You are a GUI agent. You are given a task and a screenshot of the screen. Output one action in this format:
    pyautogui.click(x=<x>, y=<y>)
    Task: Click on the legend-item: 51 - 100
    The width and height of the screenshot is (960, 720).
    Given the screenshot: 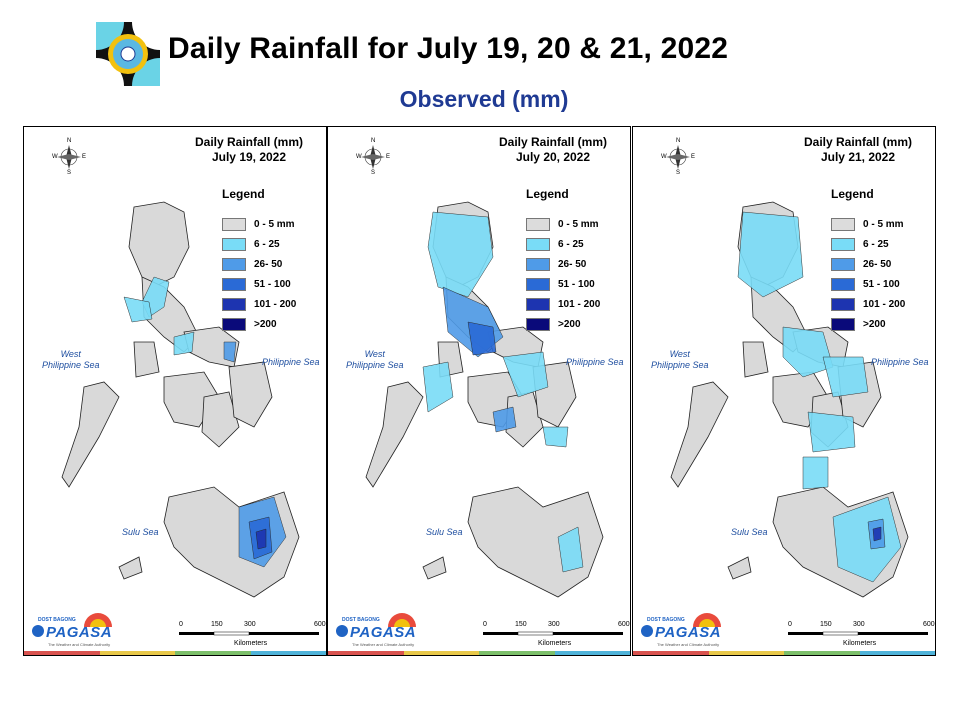 What is the action you would take?
    pyautogui.click(x=865, y=284)
    